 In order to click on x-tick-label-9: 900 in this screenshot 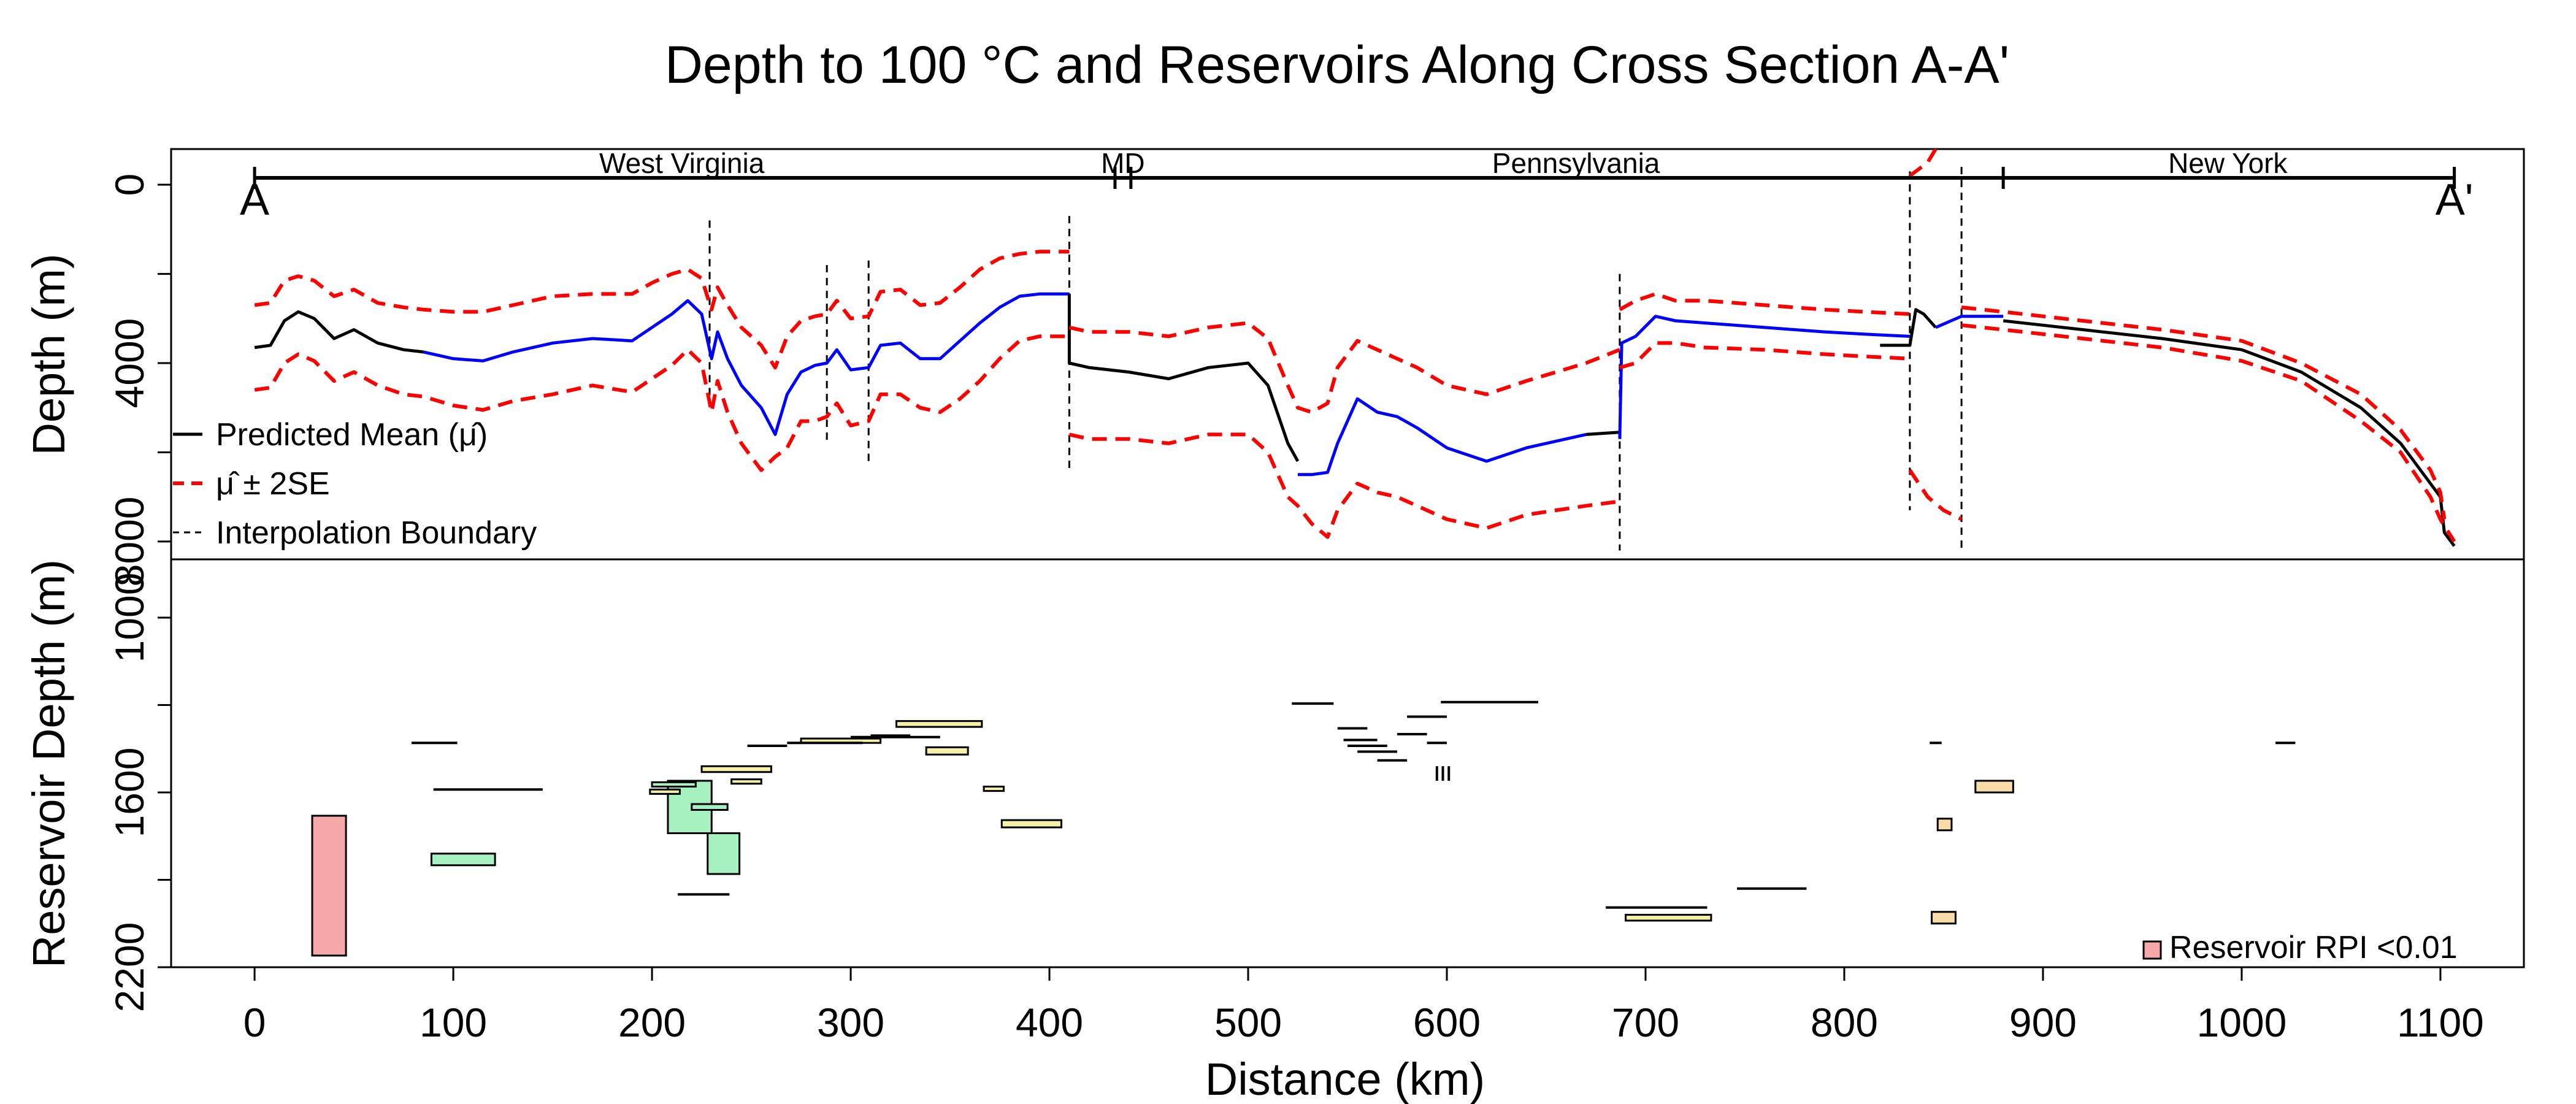, I will do `click(2043, 1022)`.